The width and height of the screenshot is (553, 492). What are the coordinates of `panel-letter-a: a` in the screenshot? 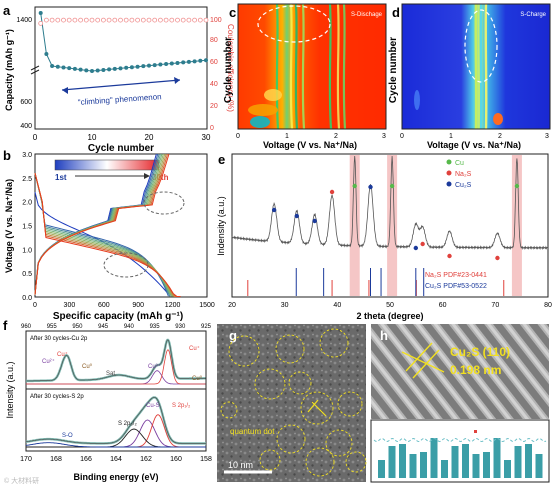 It's located at (7, 10).